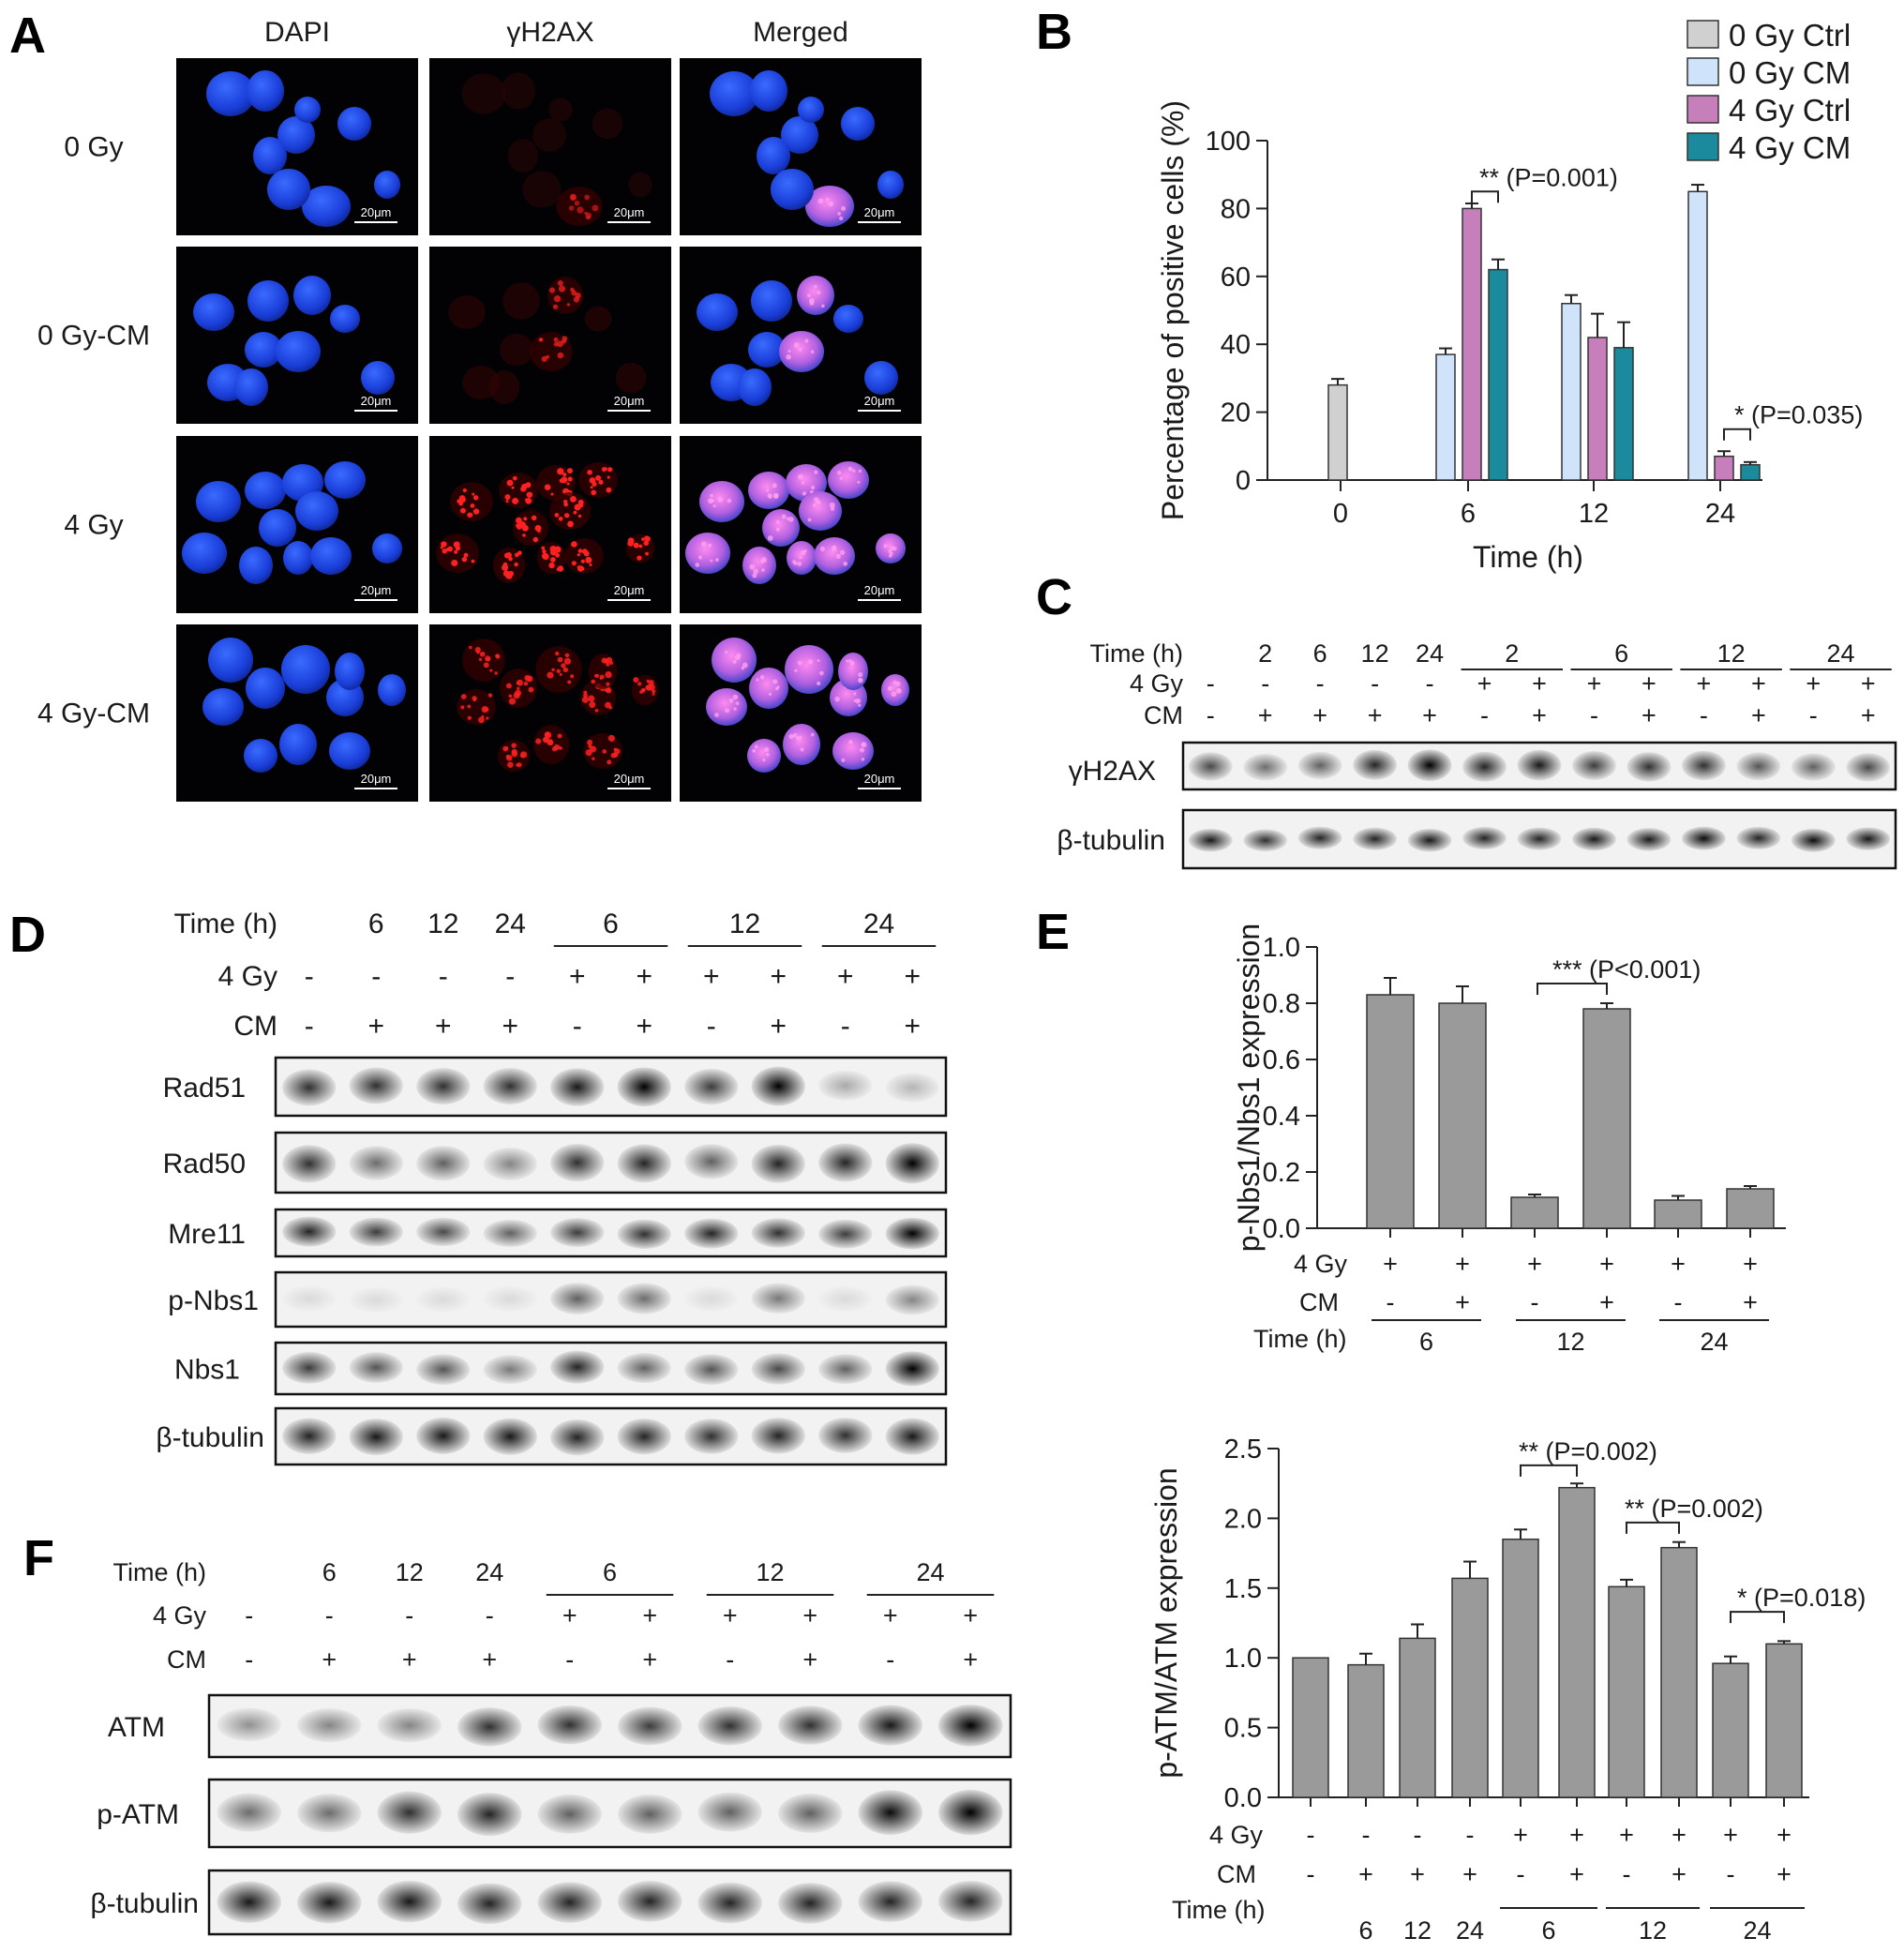 The height and width of the screenshot is (1953, 1904). Describe the element at coordinates (1426, 1342) in the screenshot. I see `group-time: 6` at that location.